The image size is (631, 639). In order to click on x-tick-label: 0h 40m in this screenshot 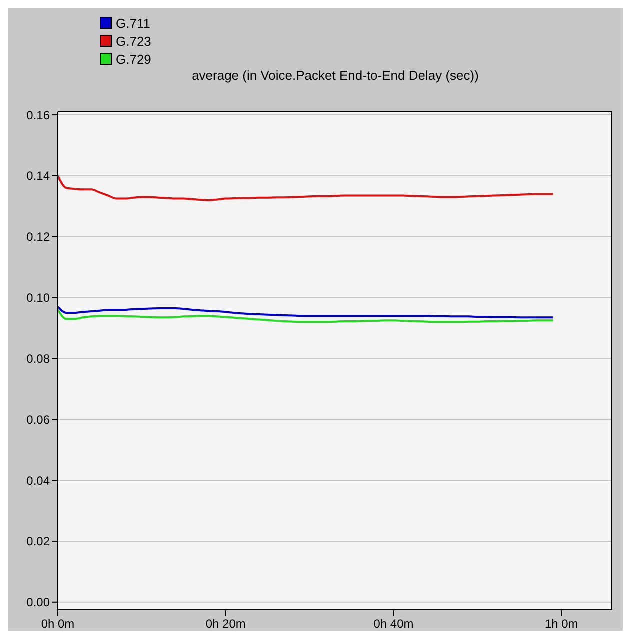, I will do `click(394, 624)`.